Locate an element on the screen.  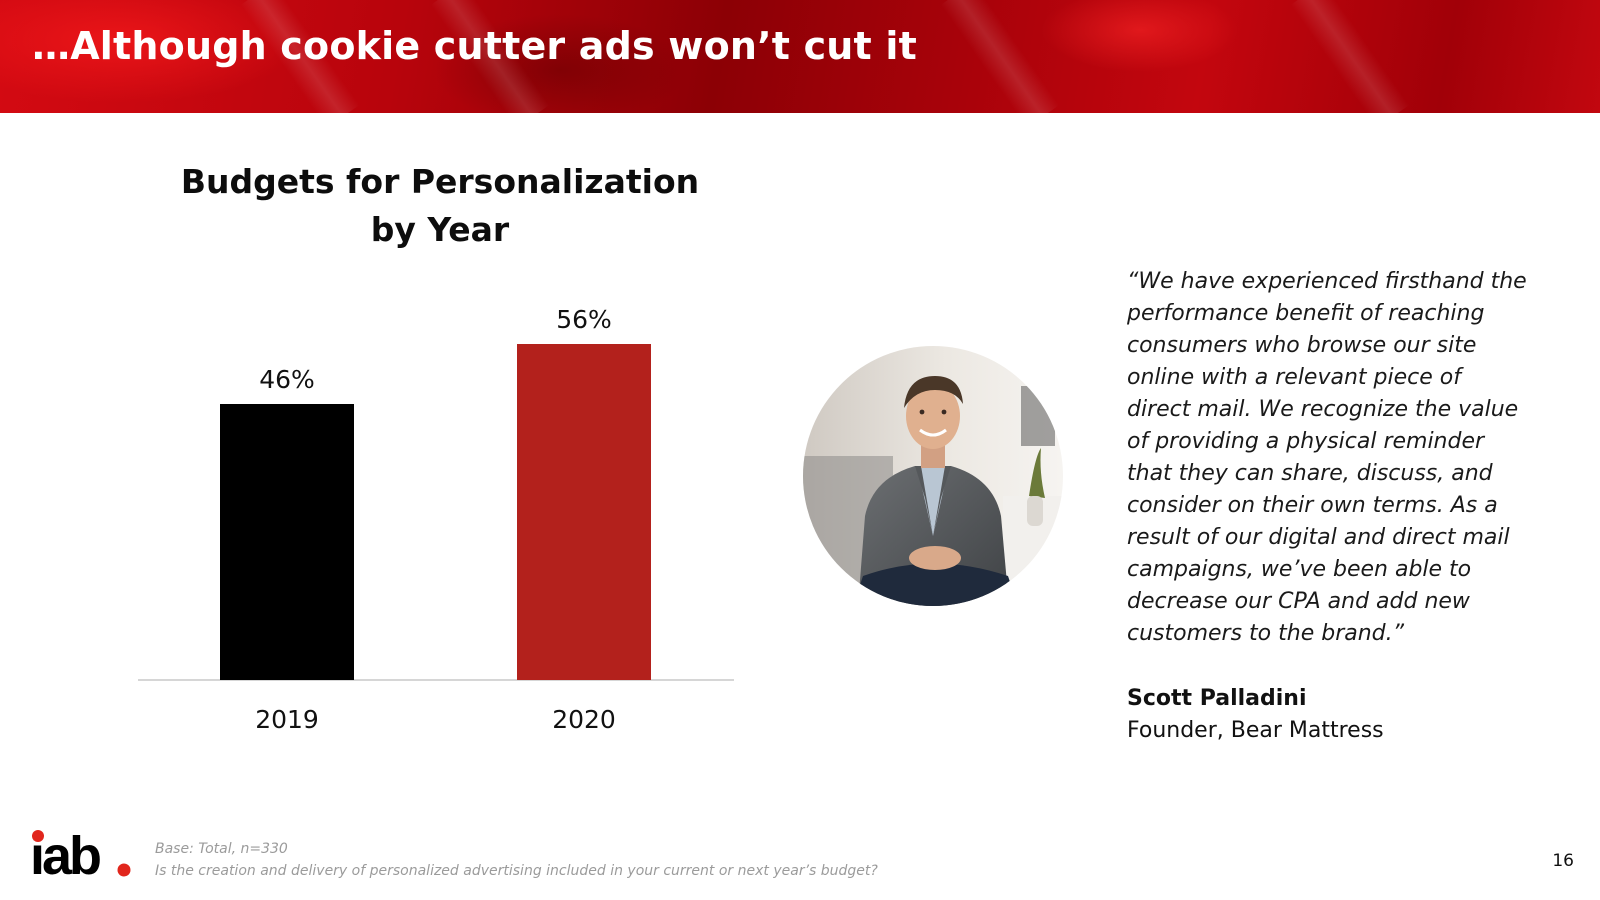
page-number: 16 is located at coordinates (1563, 861).